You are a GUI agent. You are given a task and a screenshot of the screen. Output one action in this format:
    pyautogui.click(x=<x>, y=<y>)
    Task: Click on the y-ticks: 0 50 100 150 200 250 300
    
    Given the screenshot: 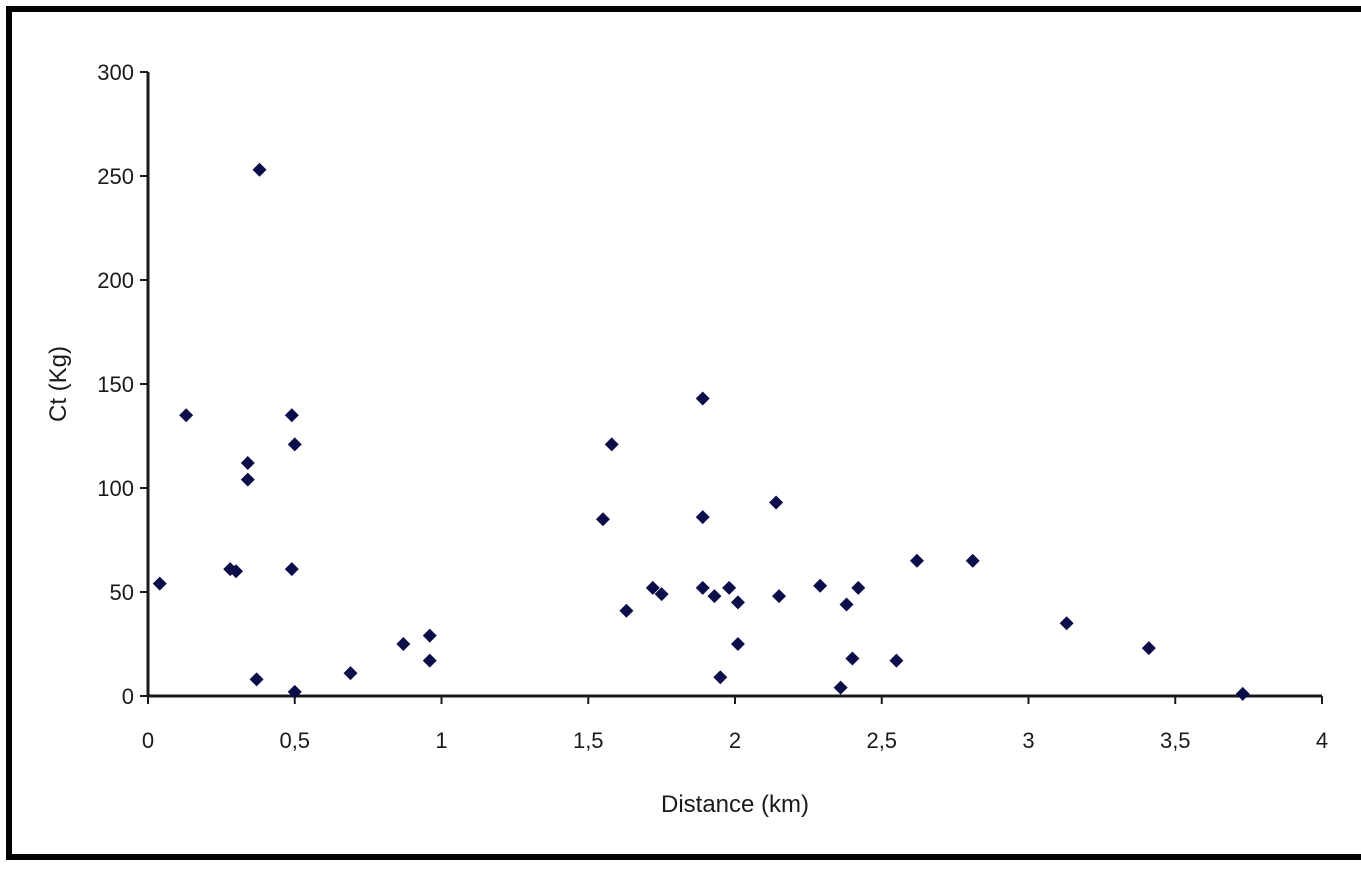 What is the action you would take?
    pyautogui.click(x=122, y=384)
    